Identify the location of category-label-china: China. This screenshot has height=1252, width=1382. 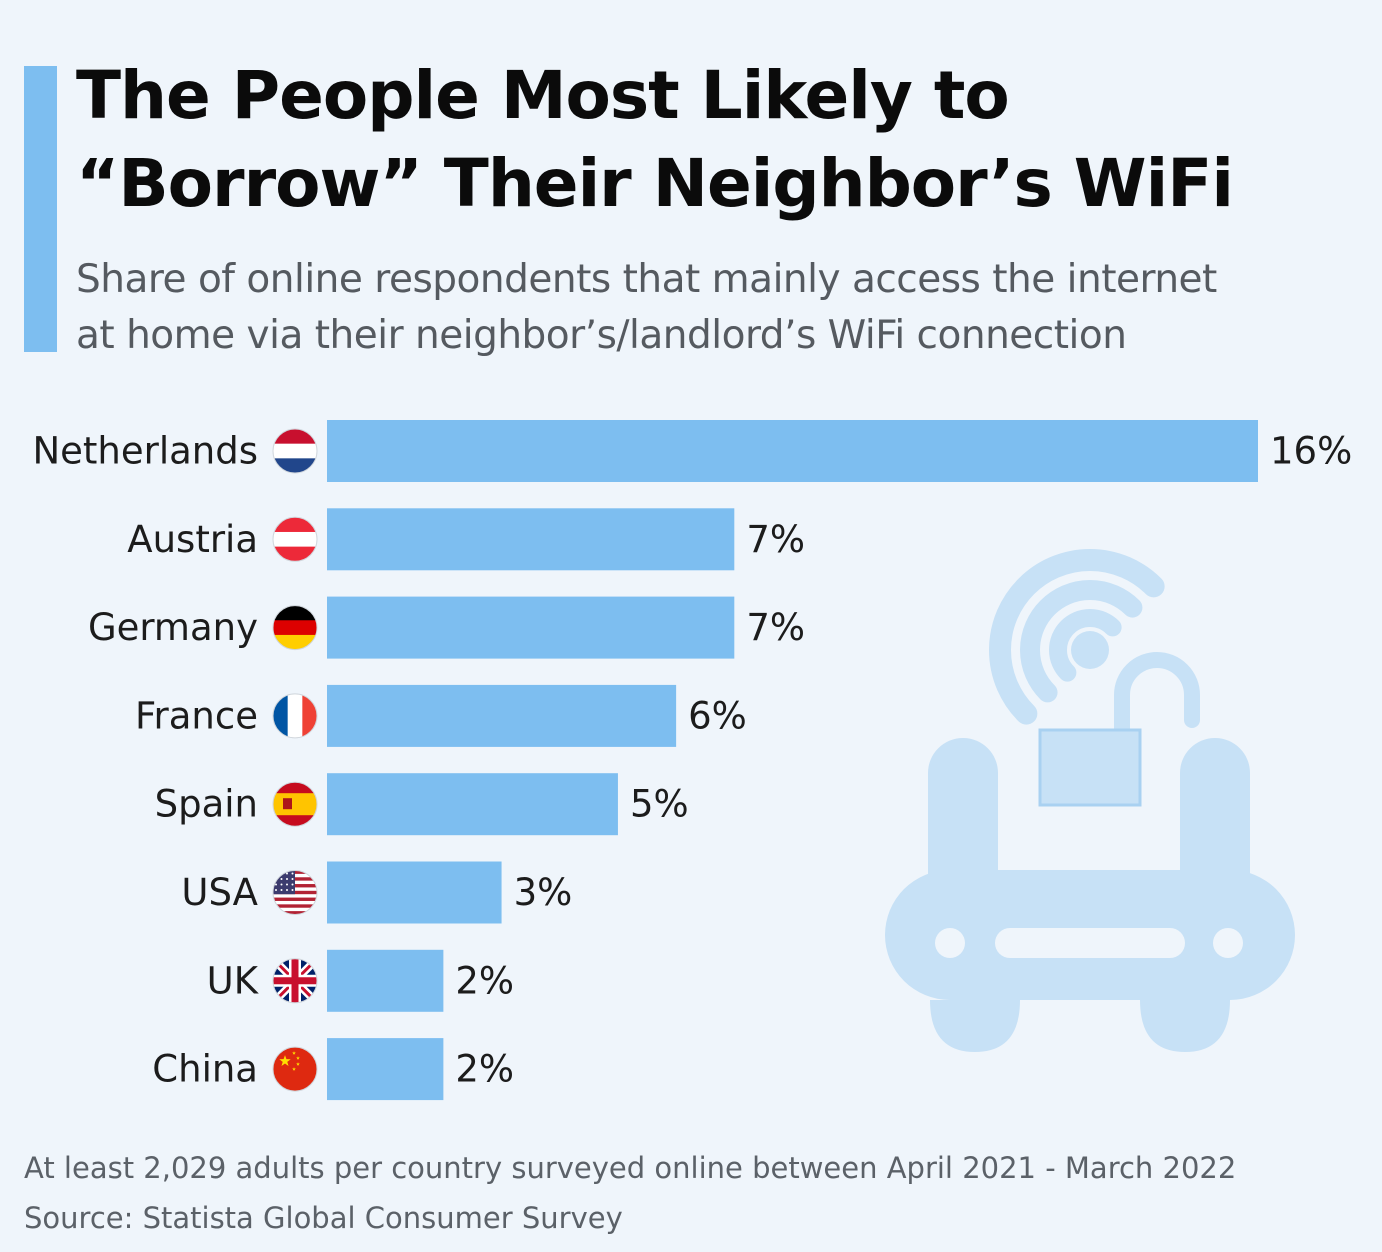
(205, 1069).